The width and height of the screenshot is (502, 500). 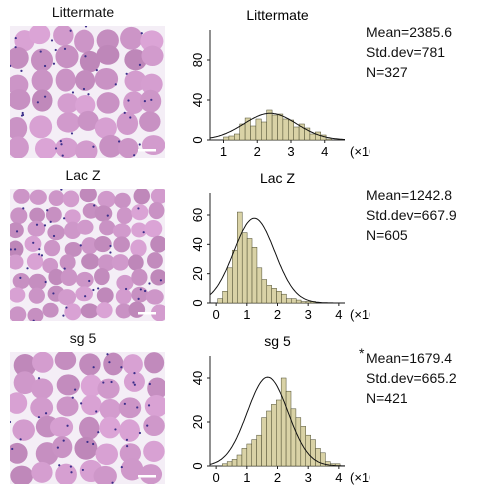 What do you see at coordinates (197, 100) in the screenshot?
I see `y-tick-label: 40` at bounding box center [197, 100].